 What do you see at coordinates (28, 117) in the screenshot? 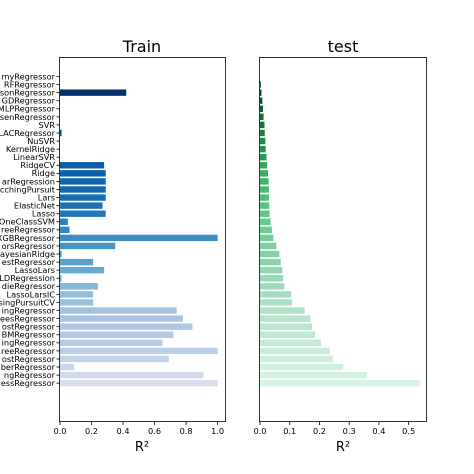
I see `train-category-label: senRegressor` at bounding box center [28, 117].